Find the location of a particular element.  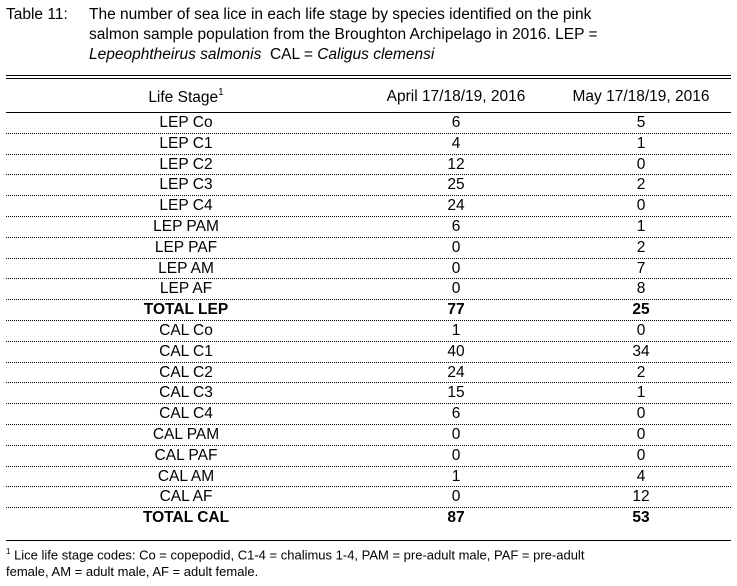

table-row: LEP AF 0 8 is located at coordinates (368, 290).